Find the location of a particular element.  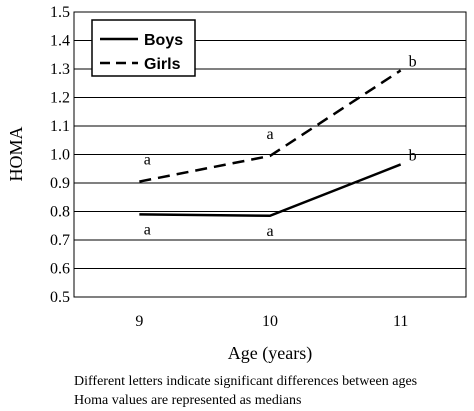

x-tick-label: 9 is located at coordinates (139, 321).